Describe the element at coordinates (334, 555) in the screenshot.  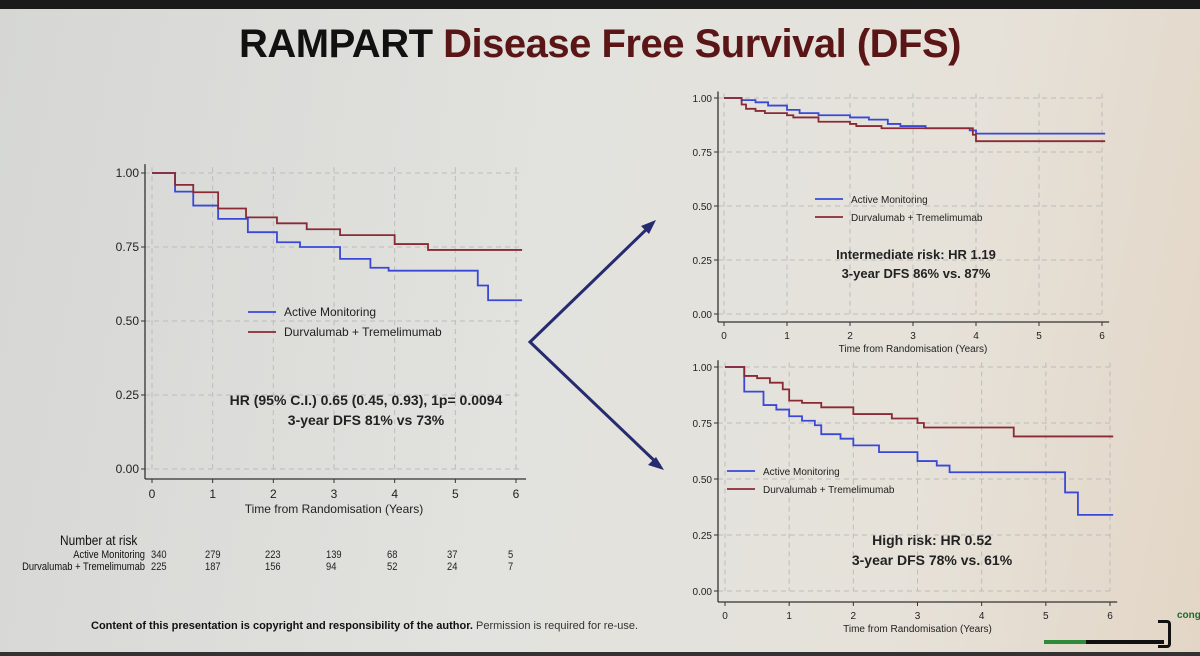
I see `risk-count: 139` at that location.